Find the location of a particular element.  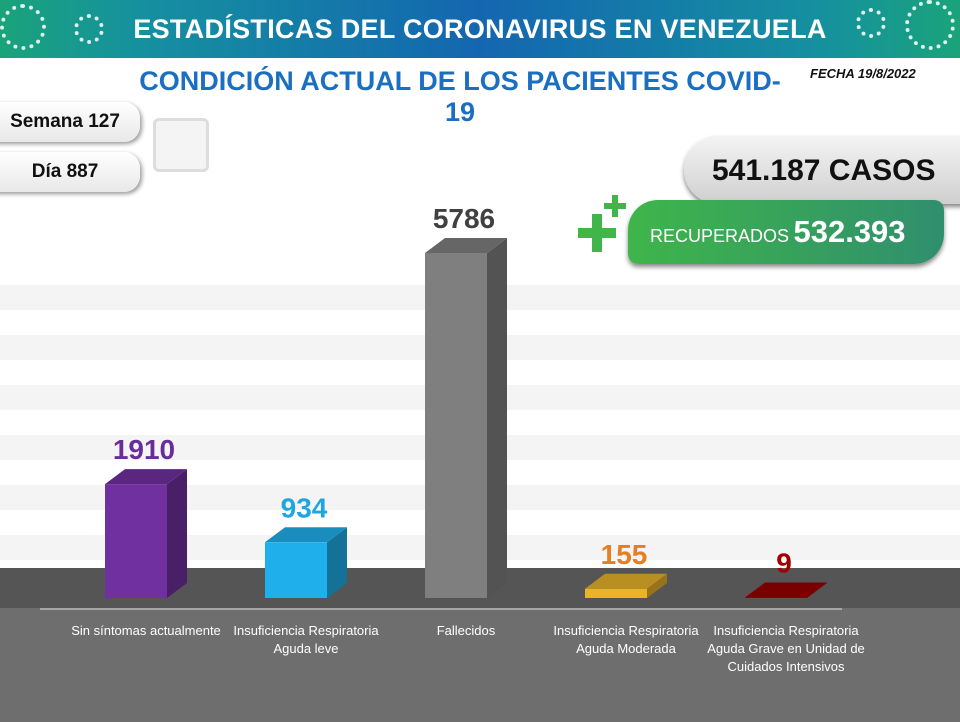

week-badge: Semana 127 is located at coordinates (70, 122).